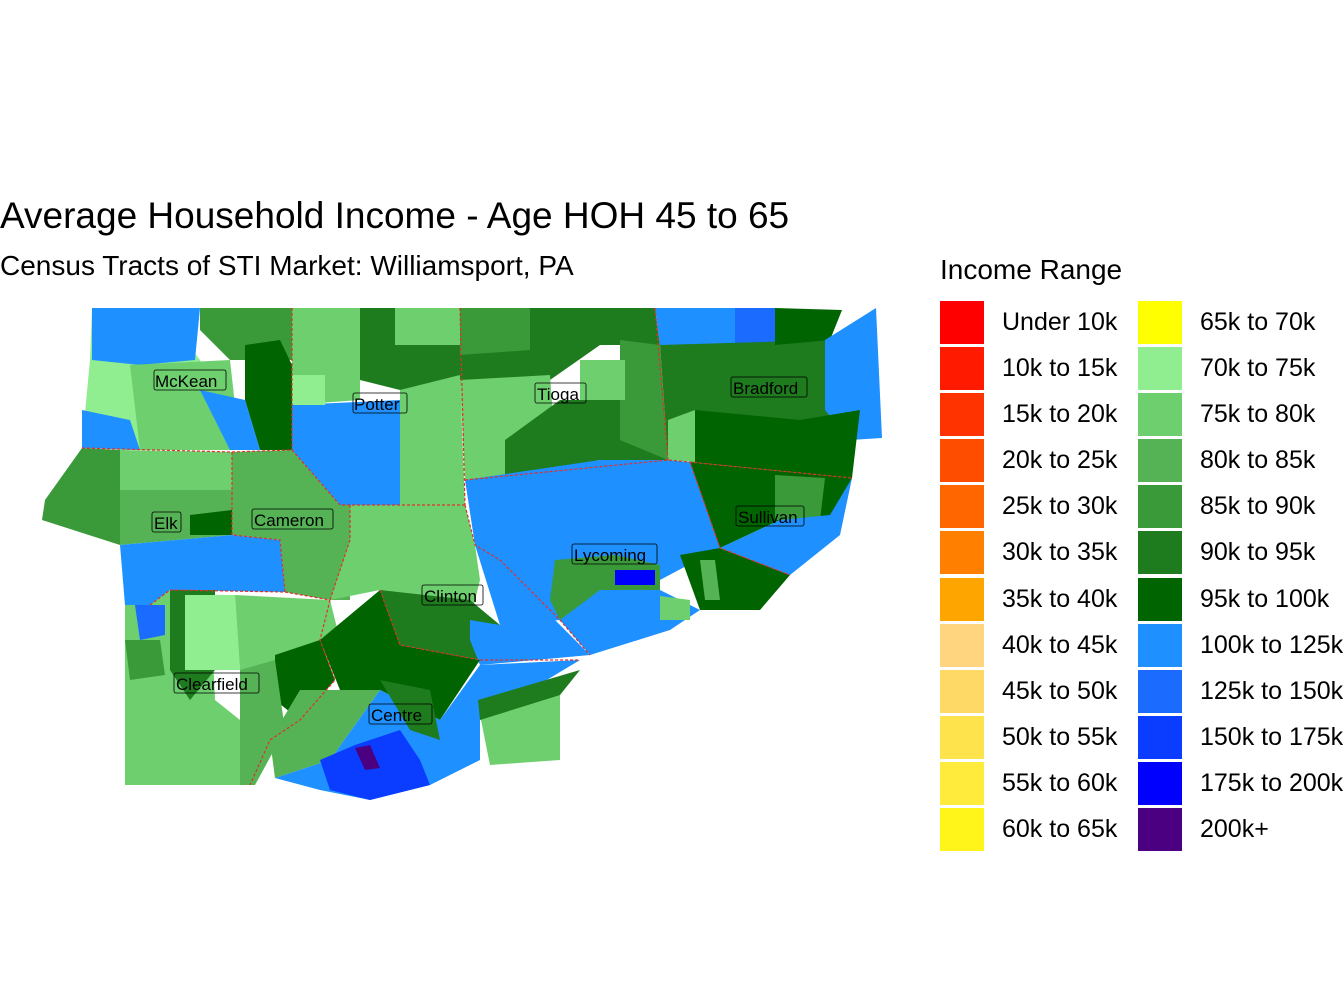  I want to click on tract-centre-dkband, so click(529, 695).